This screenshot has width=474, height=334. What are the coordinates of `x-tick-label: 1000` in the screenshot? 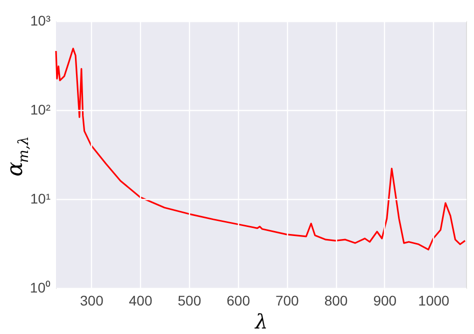 It's located at (434, 300).